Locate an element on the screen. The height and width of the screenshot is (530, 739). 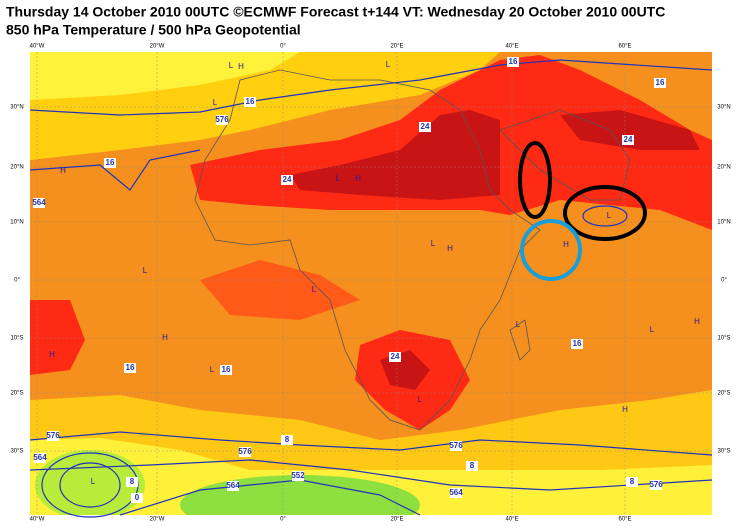
contour-label: 552 is located at coordinates (298, 475).